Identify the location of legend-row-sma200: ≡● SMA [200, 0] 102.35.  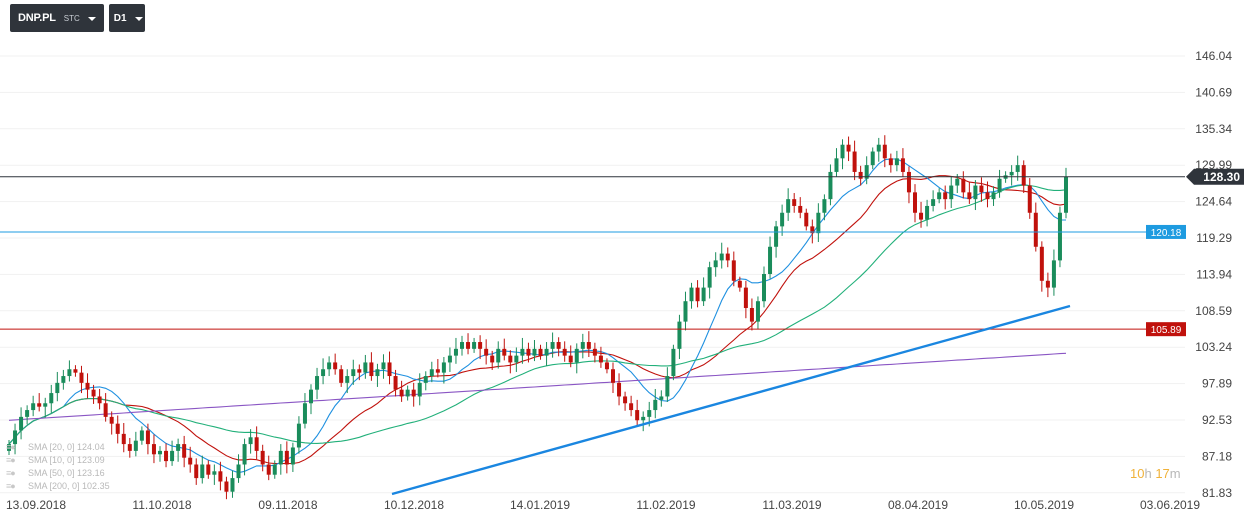
(58, 485).